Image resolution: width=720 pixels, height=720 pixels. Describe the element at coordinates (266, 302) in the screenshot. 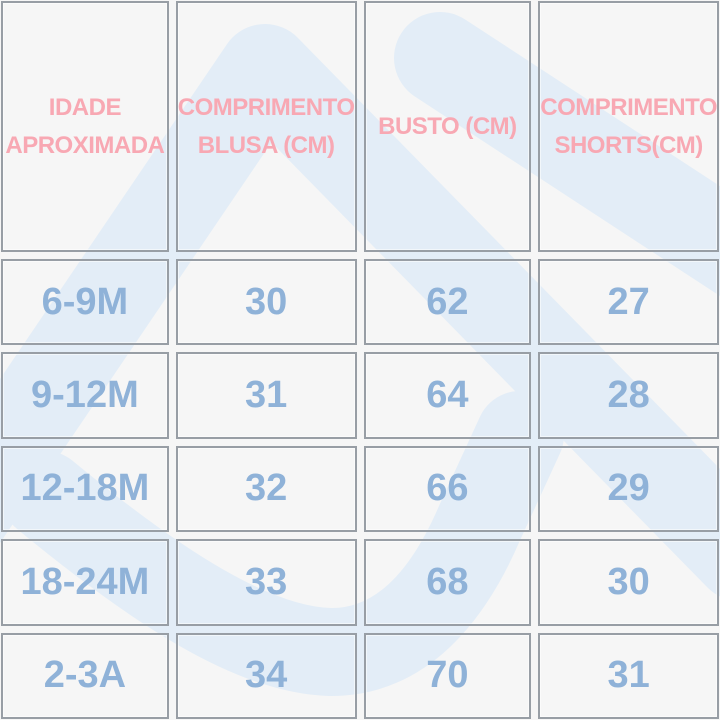

I see `table-cell-blusa: 30` at that location.